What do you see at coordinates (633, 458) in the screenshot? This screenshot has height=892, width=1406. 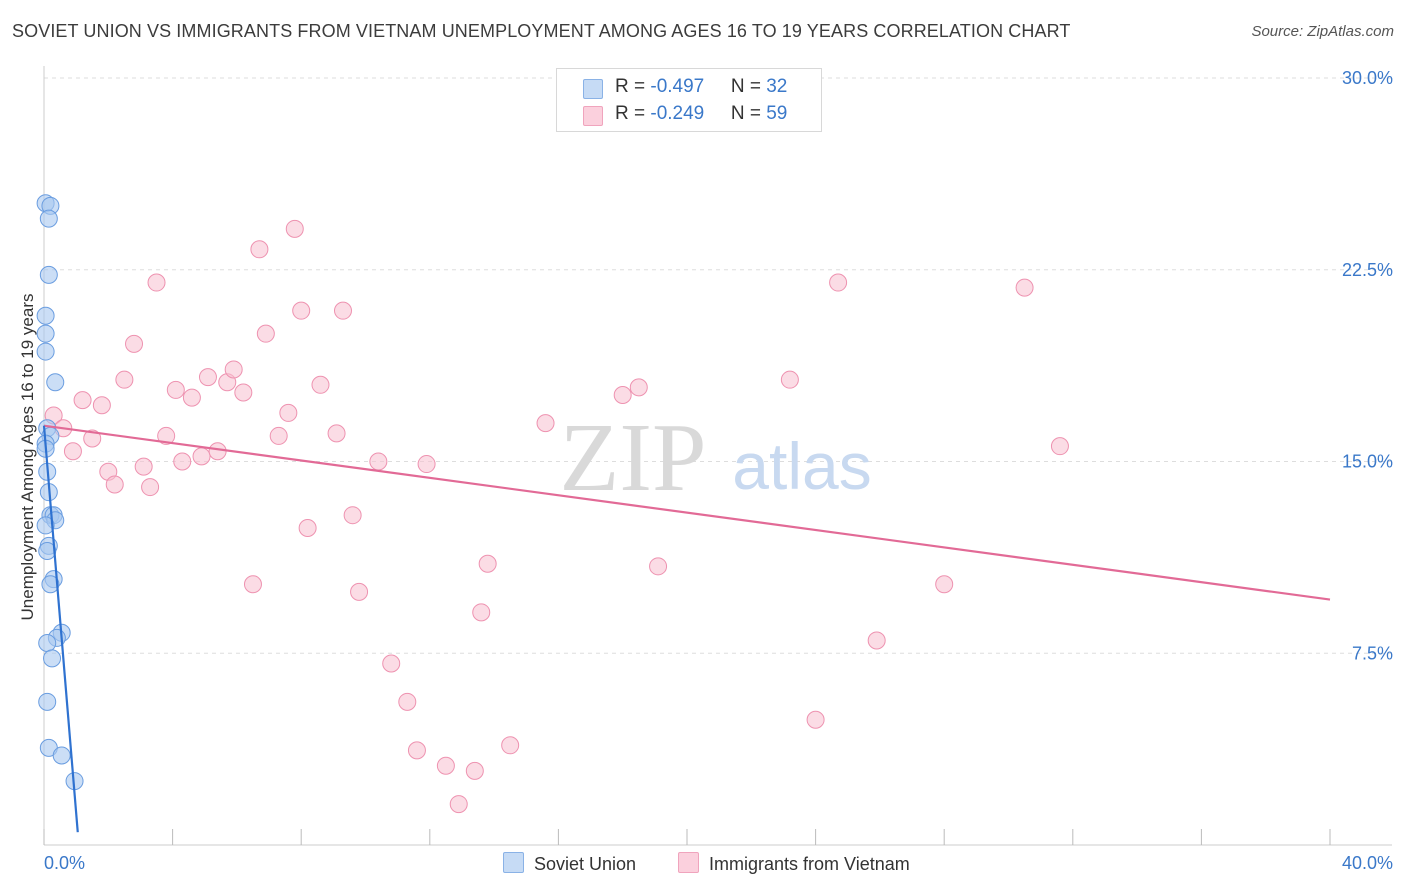 I see `watermark-zip: ZIP` at bounding box center [633, 458].